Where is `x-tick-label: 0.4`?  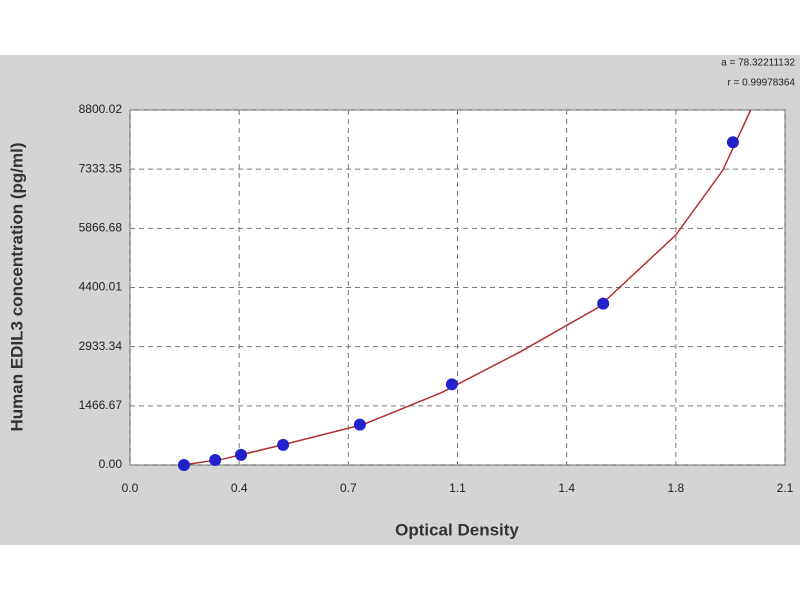 x-tick-label: 0.4 is located at coordinates (239, 488).